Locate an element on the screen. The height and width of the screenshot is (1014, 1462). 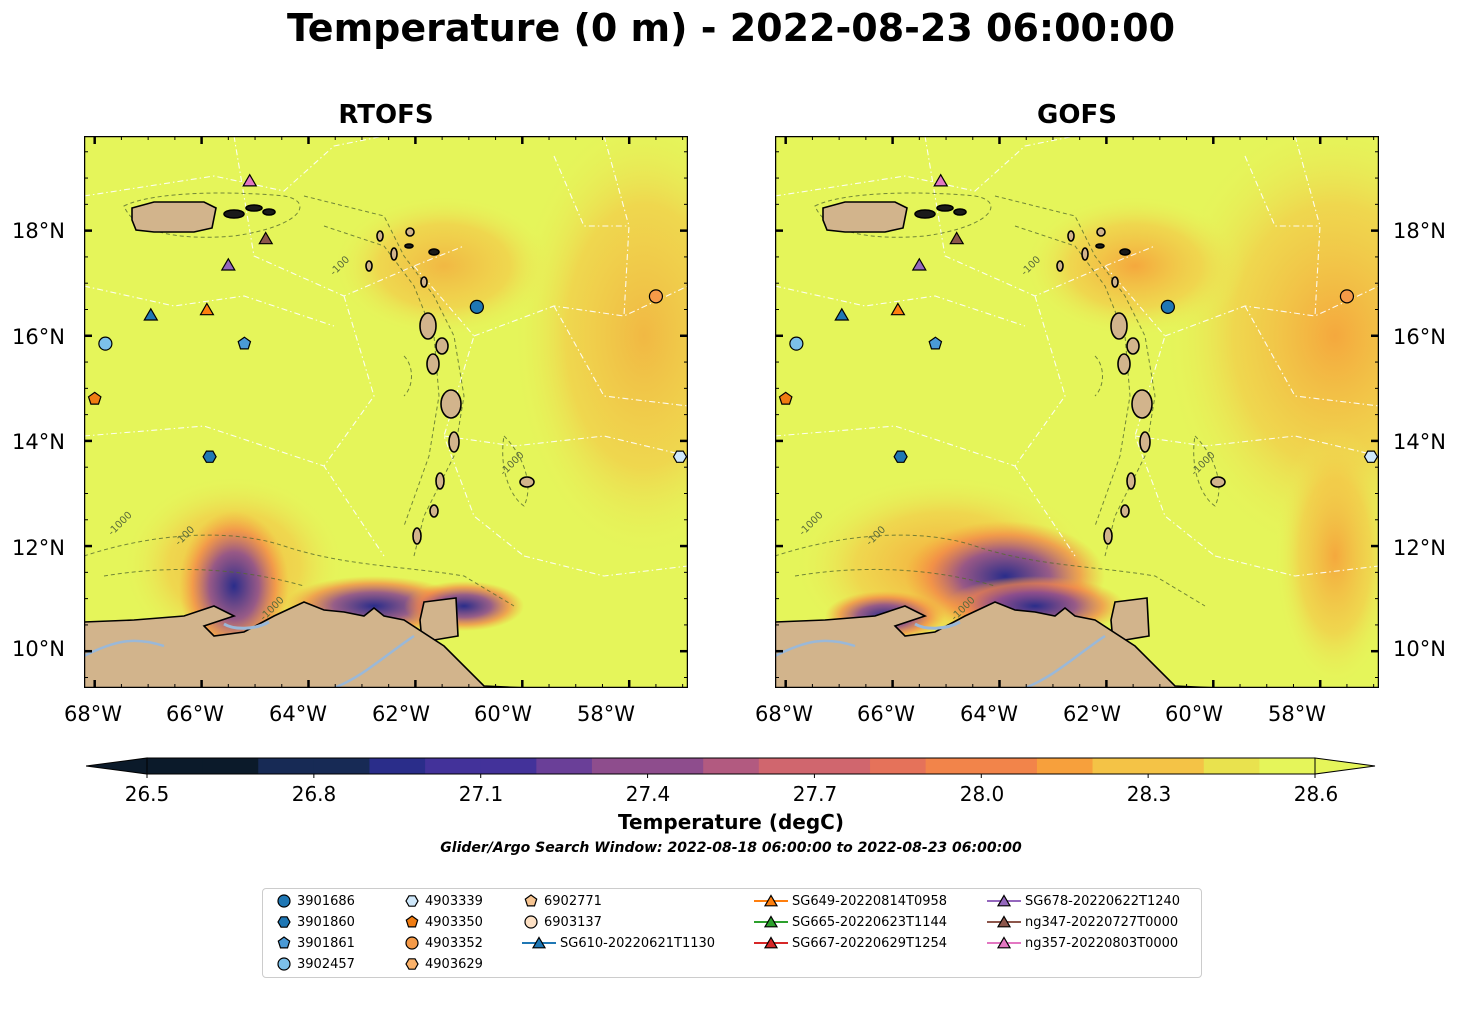
legend-item: 4903350 is located at coordinates (443, 922).